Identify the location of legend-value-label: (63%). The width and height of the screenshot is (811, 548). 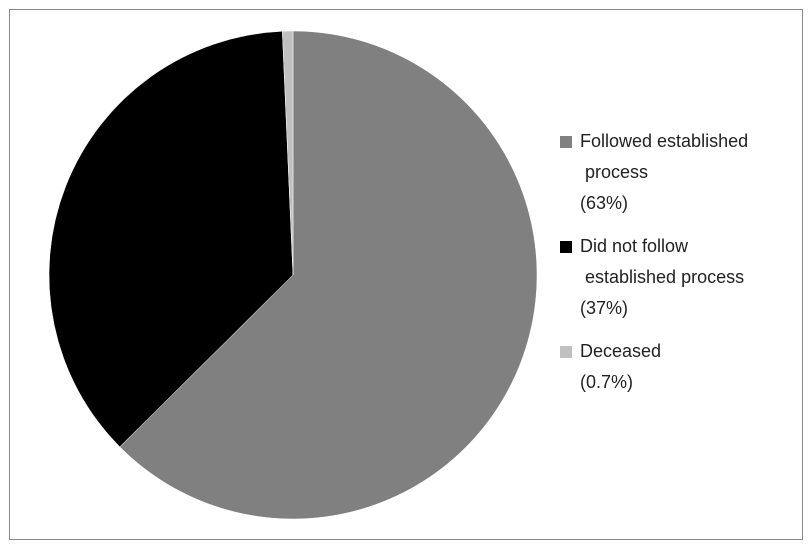
(604, 203).